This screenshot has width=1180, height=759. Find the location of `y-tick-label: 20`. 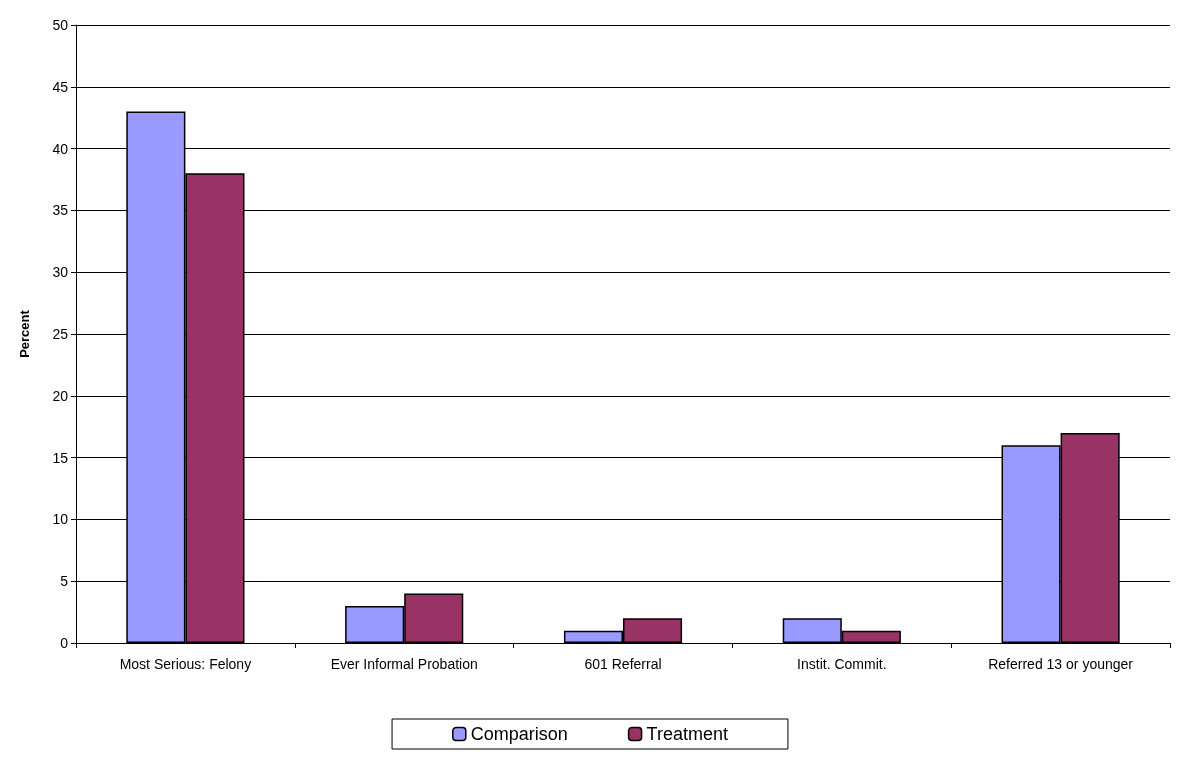

y-tick-label: 20 is located at coordinates (60, 395).